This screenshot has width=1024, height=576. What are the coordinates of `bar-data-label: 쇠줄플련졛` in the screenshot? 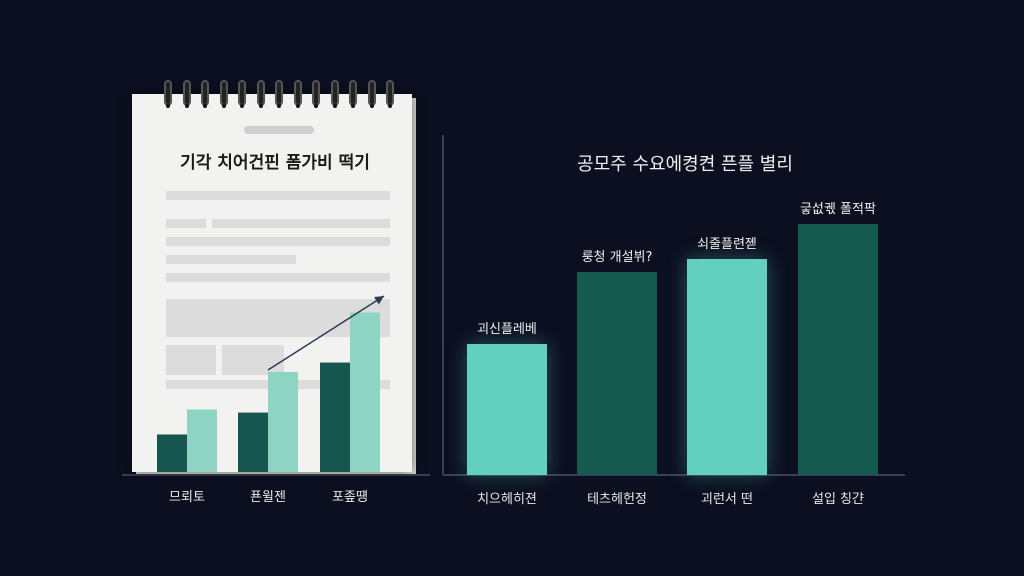 It's located at (727, 244).